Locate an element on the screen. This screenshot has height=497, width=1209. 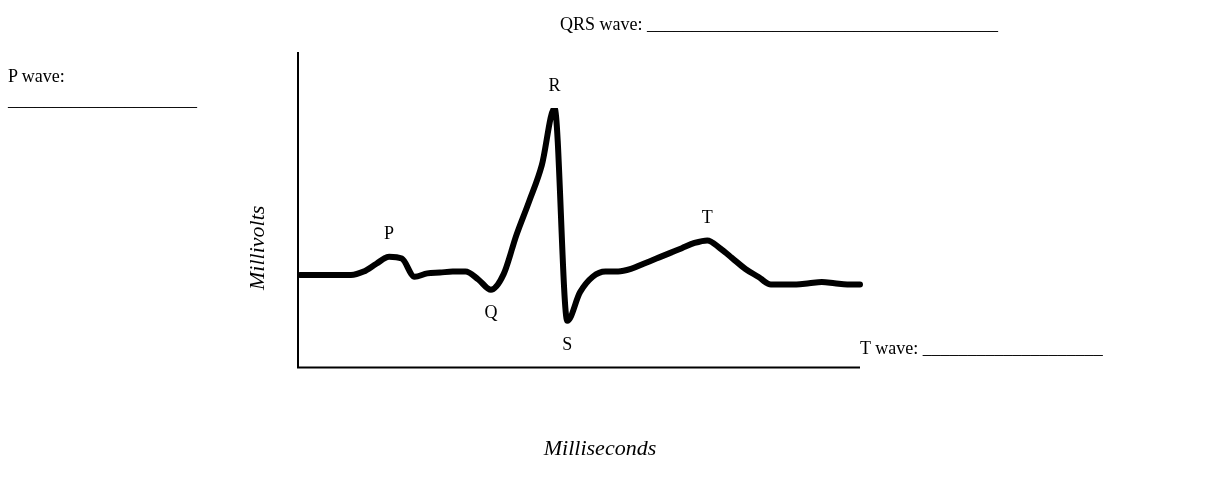
text: QRS wave: _______________________________________ is located at coordinates (779, 24).